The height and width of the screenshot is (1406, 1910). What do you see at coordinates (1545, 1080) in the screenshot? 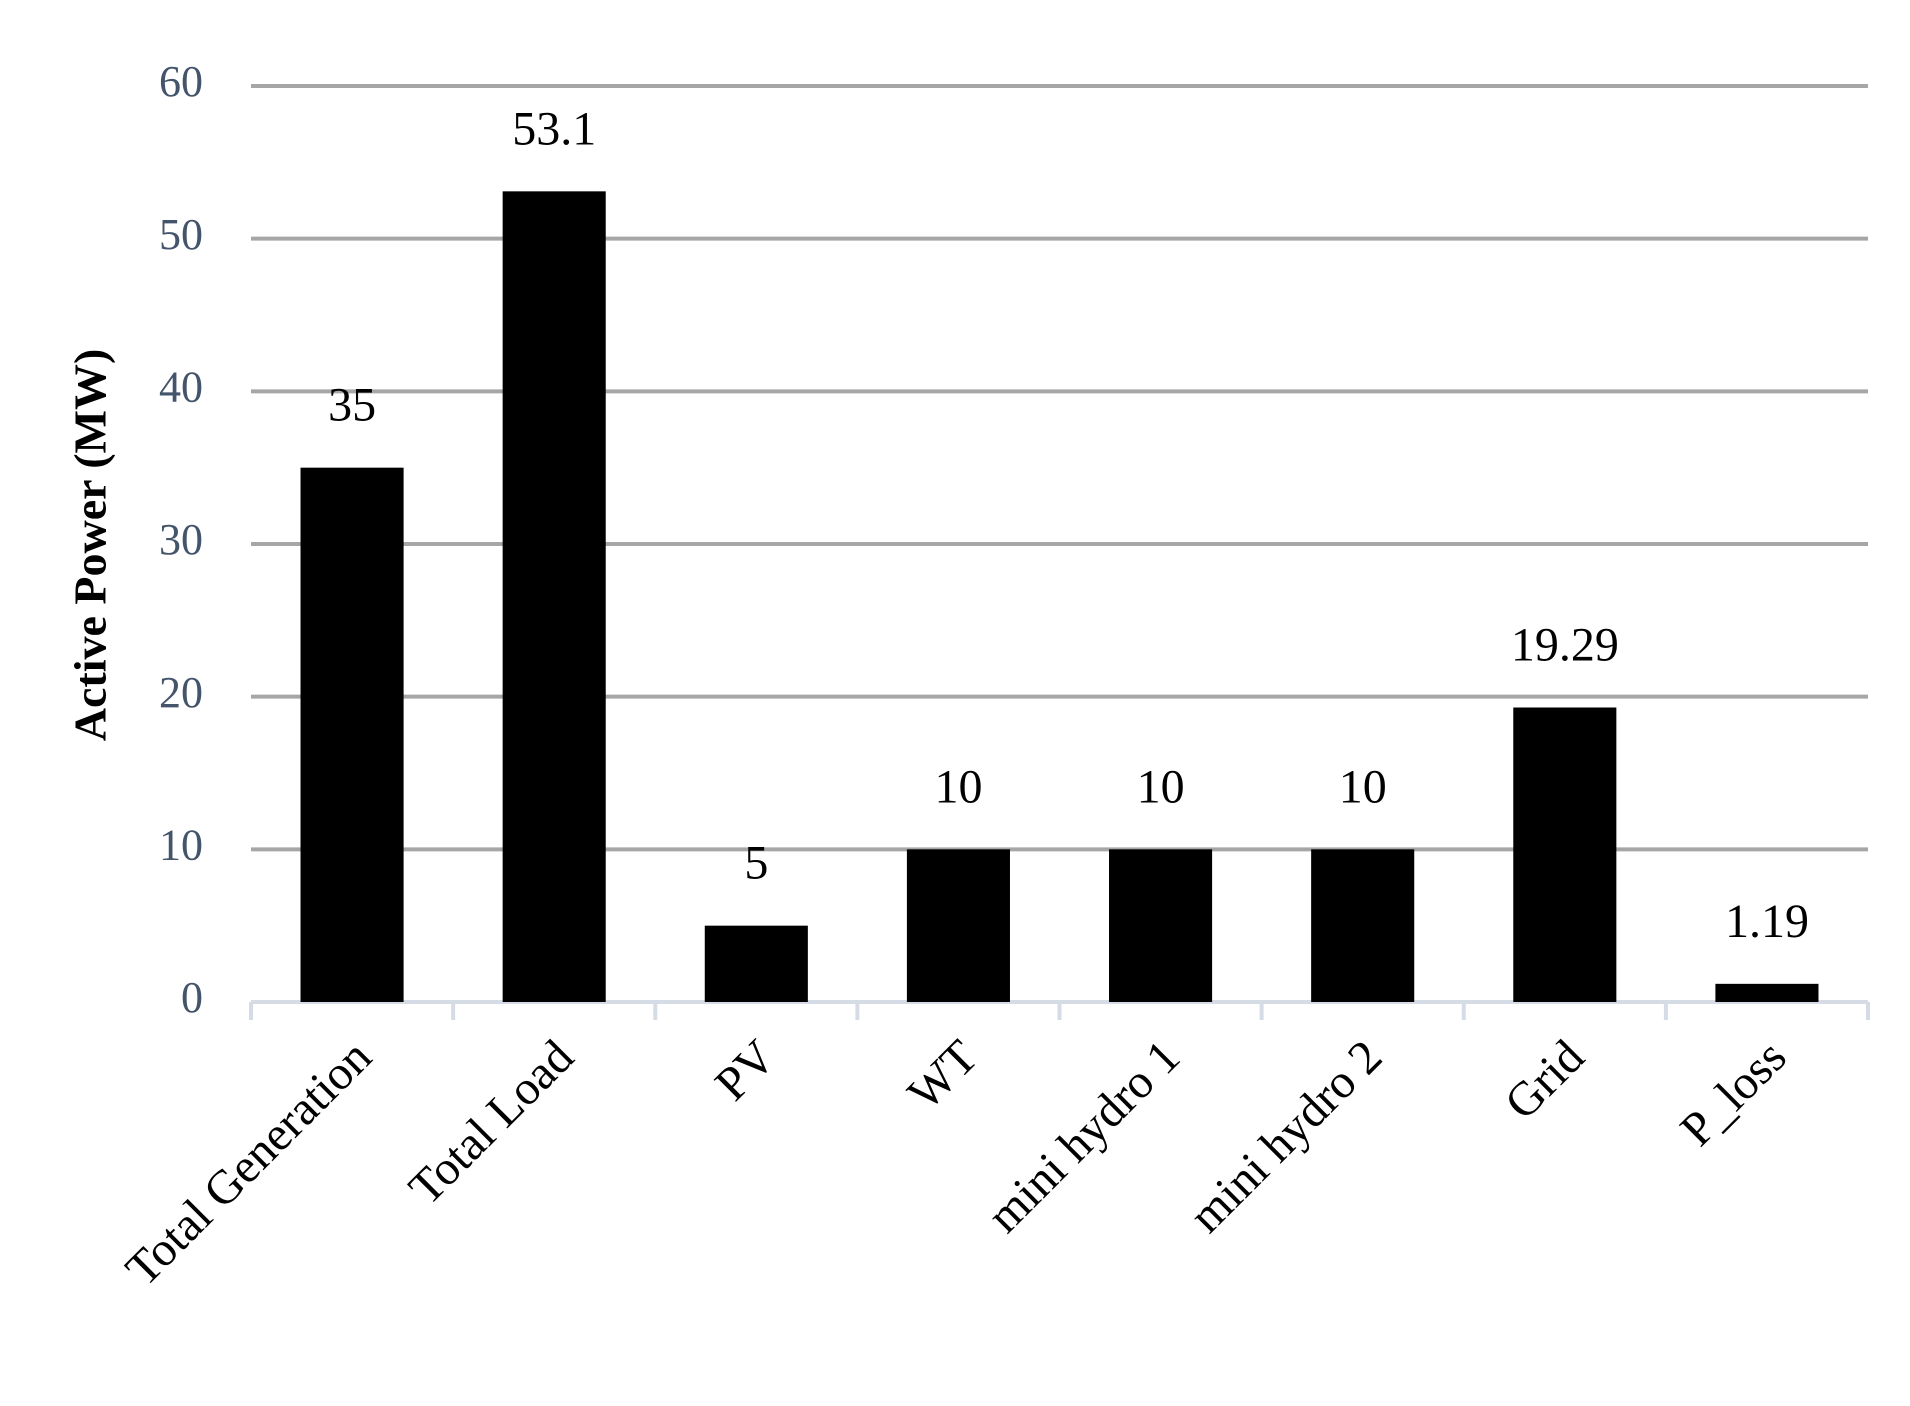
I see `x-tick-label: Grid` at bounding box center [1545, 1080].